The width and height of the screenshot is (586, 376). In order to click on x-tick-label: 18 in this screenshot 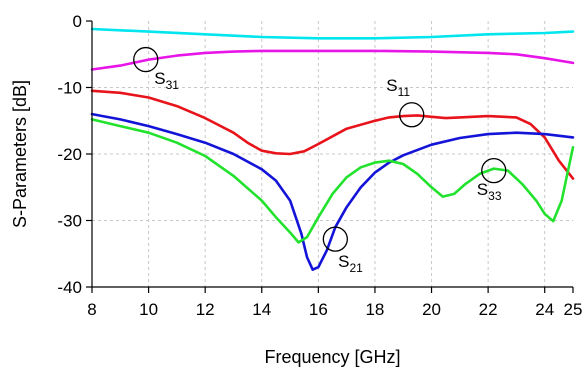, I will do `click(374, 309)`.